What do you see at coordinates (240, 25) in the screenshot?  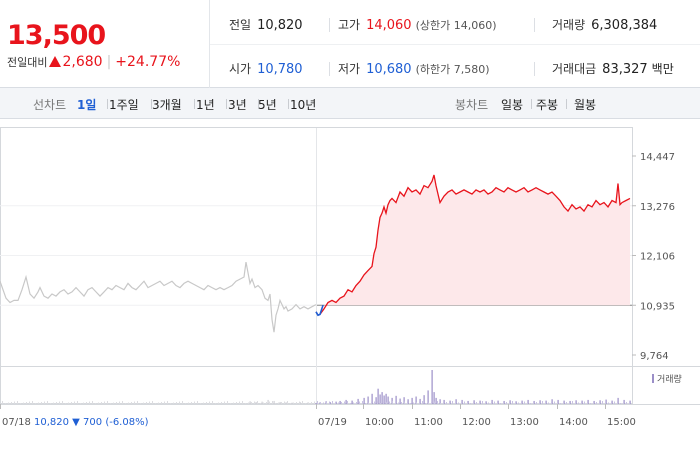 I see `stat-label: 전일` at bounding box center [240, 25].